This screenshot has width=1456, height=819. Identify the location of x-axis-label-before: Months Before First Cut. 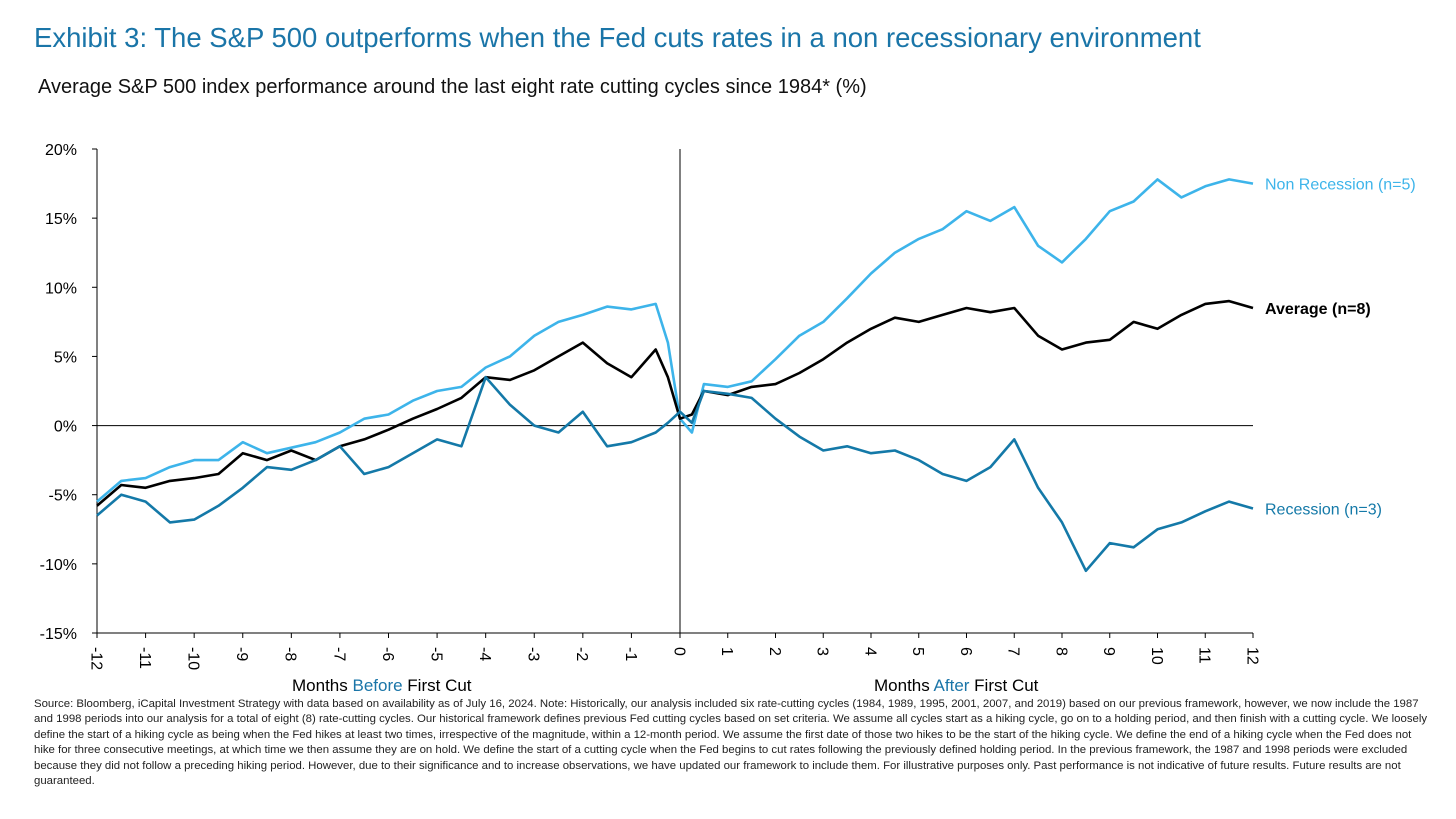
(382, 685).